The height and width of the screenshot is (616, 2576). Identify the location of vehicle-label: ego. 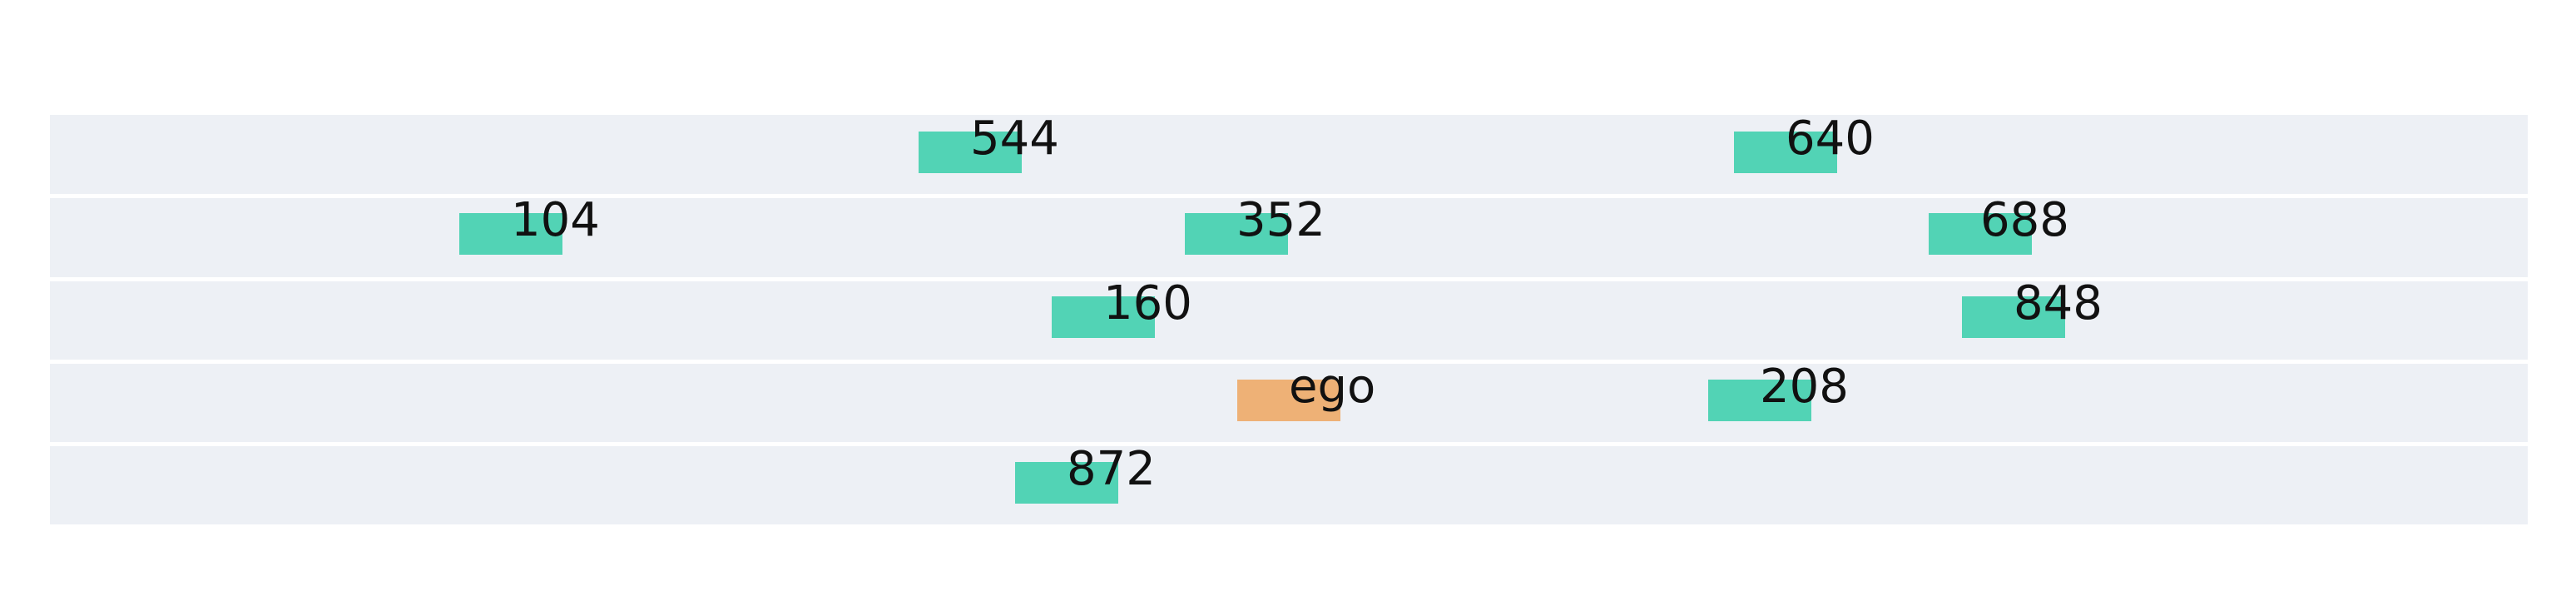
(1332, 387).